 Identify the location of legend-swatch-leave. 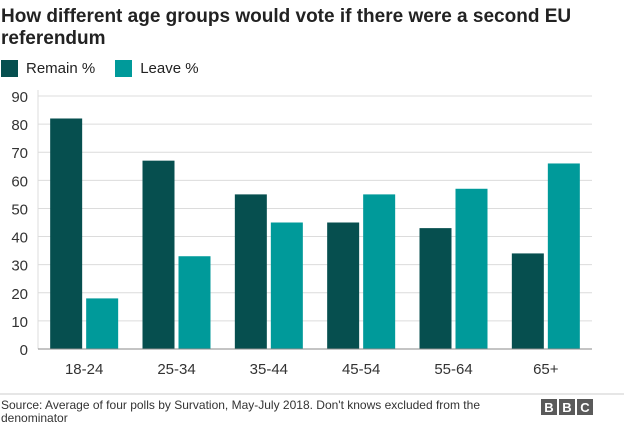
(124, 68).